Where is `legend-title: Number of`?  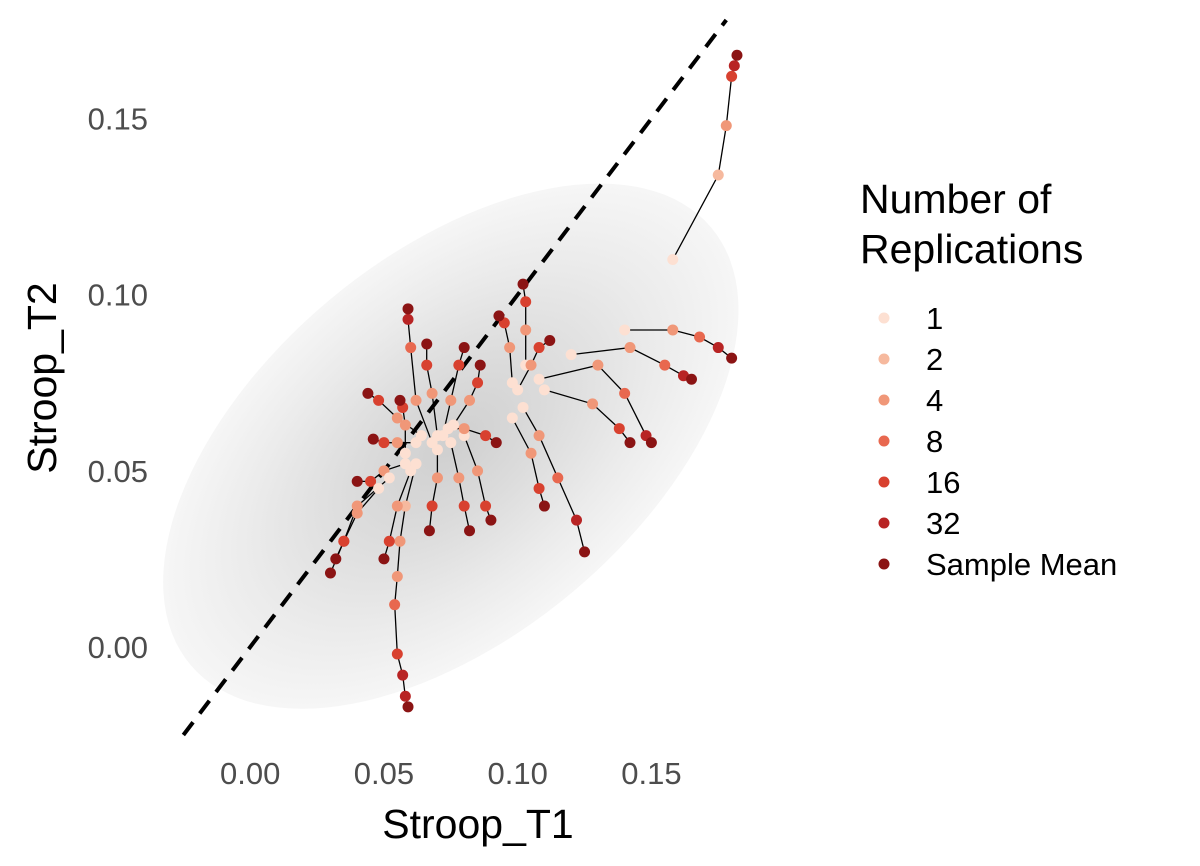
legend-title: Number of is located at coordinates (956, 199).